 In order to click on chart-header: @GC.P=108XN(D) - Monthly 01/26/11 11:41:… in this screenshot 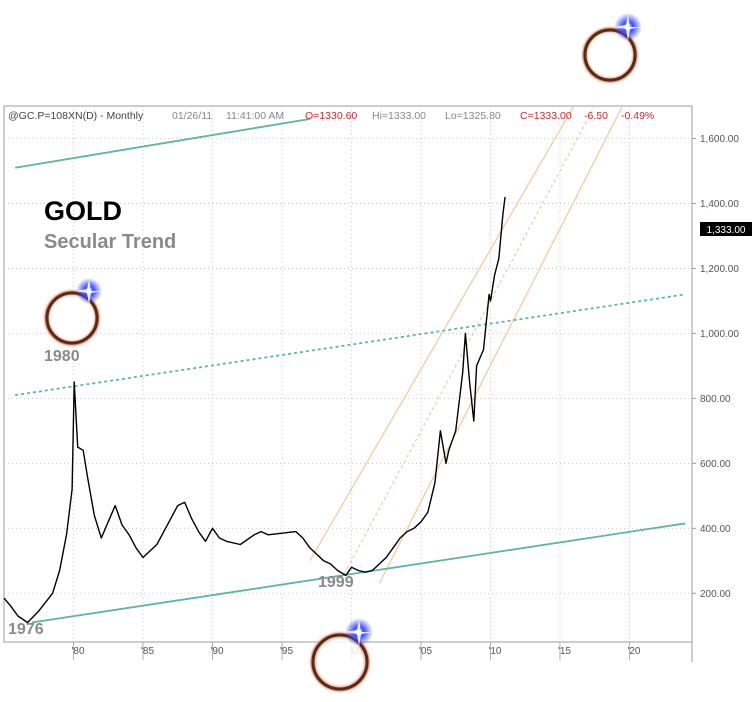, I will do `click(331, 116)`.